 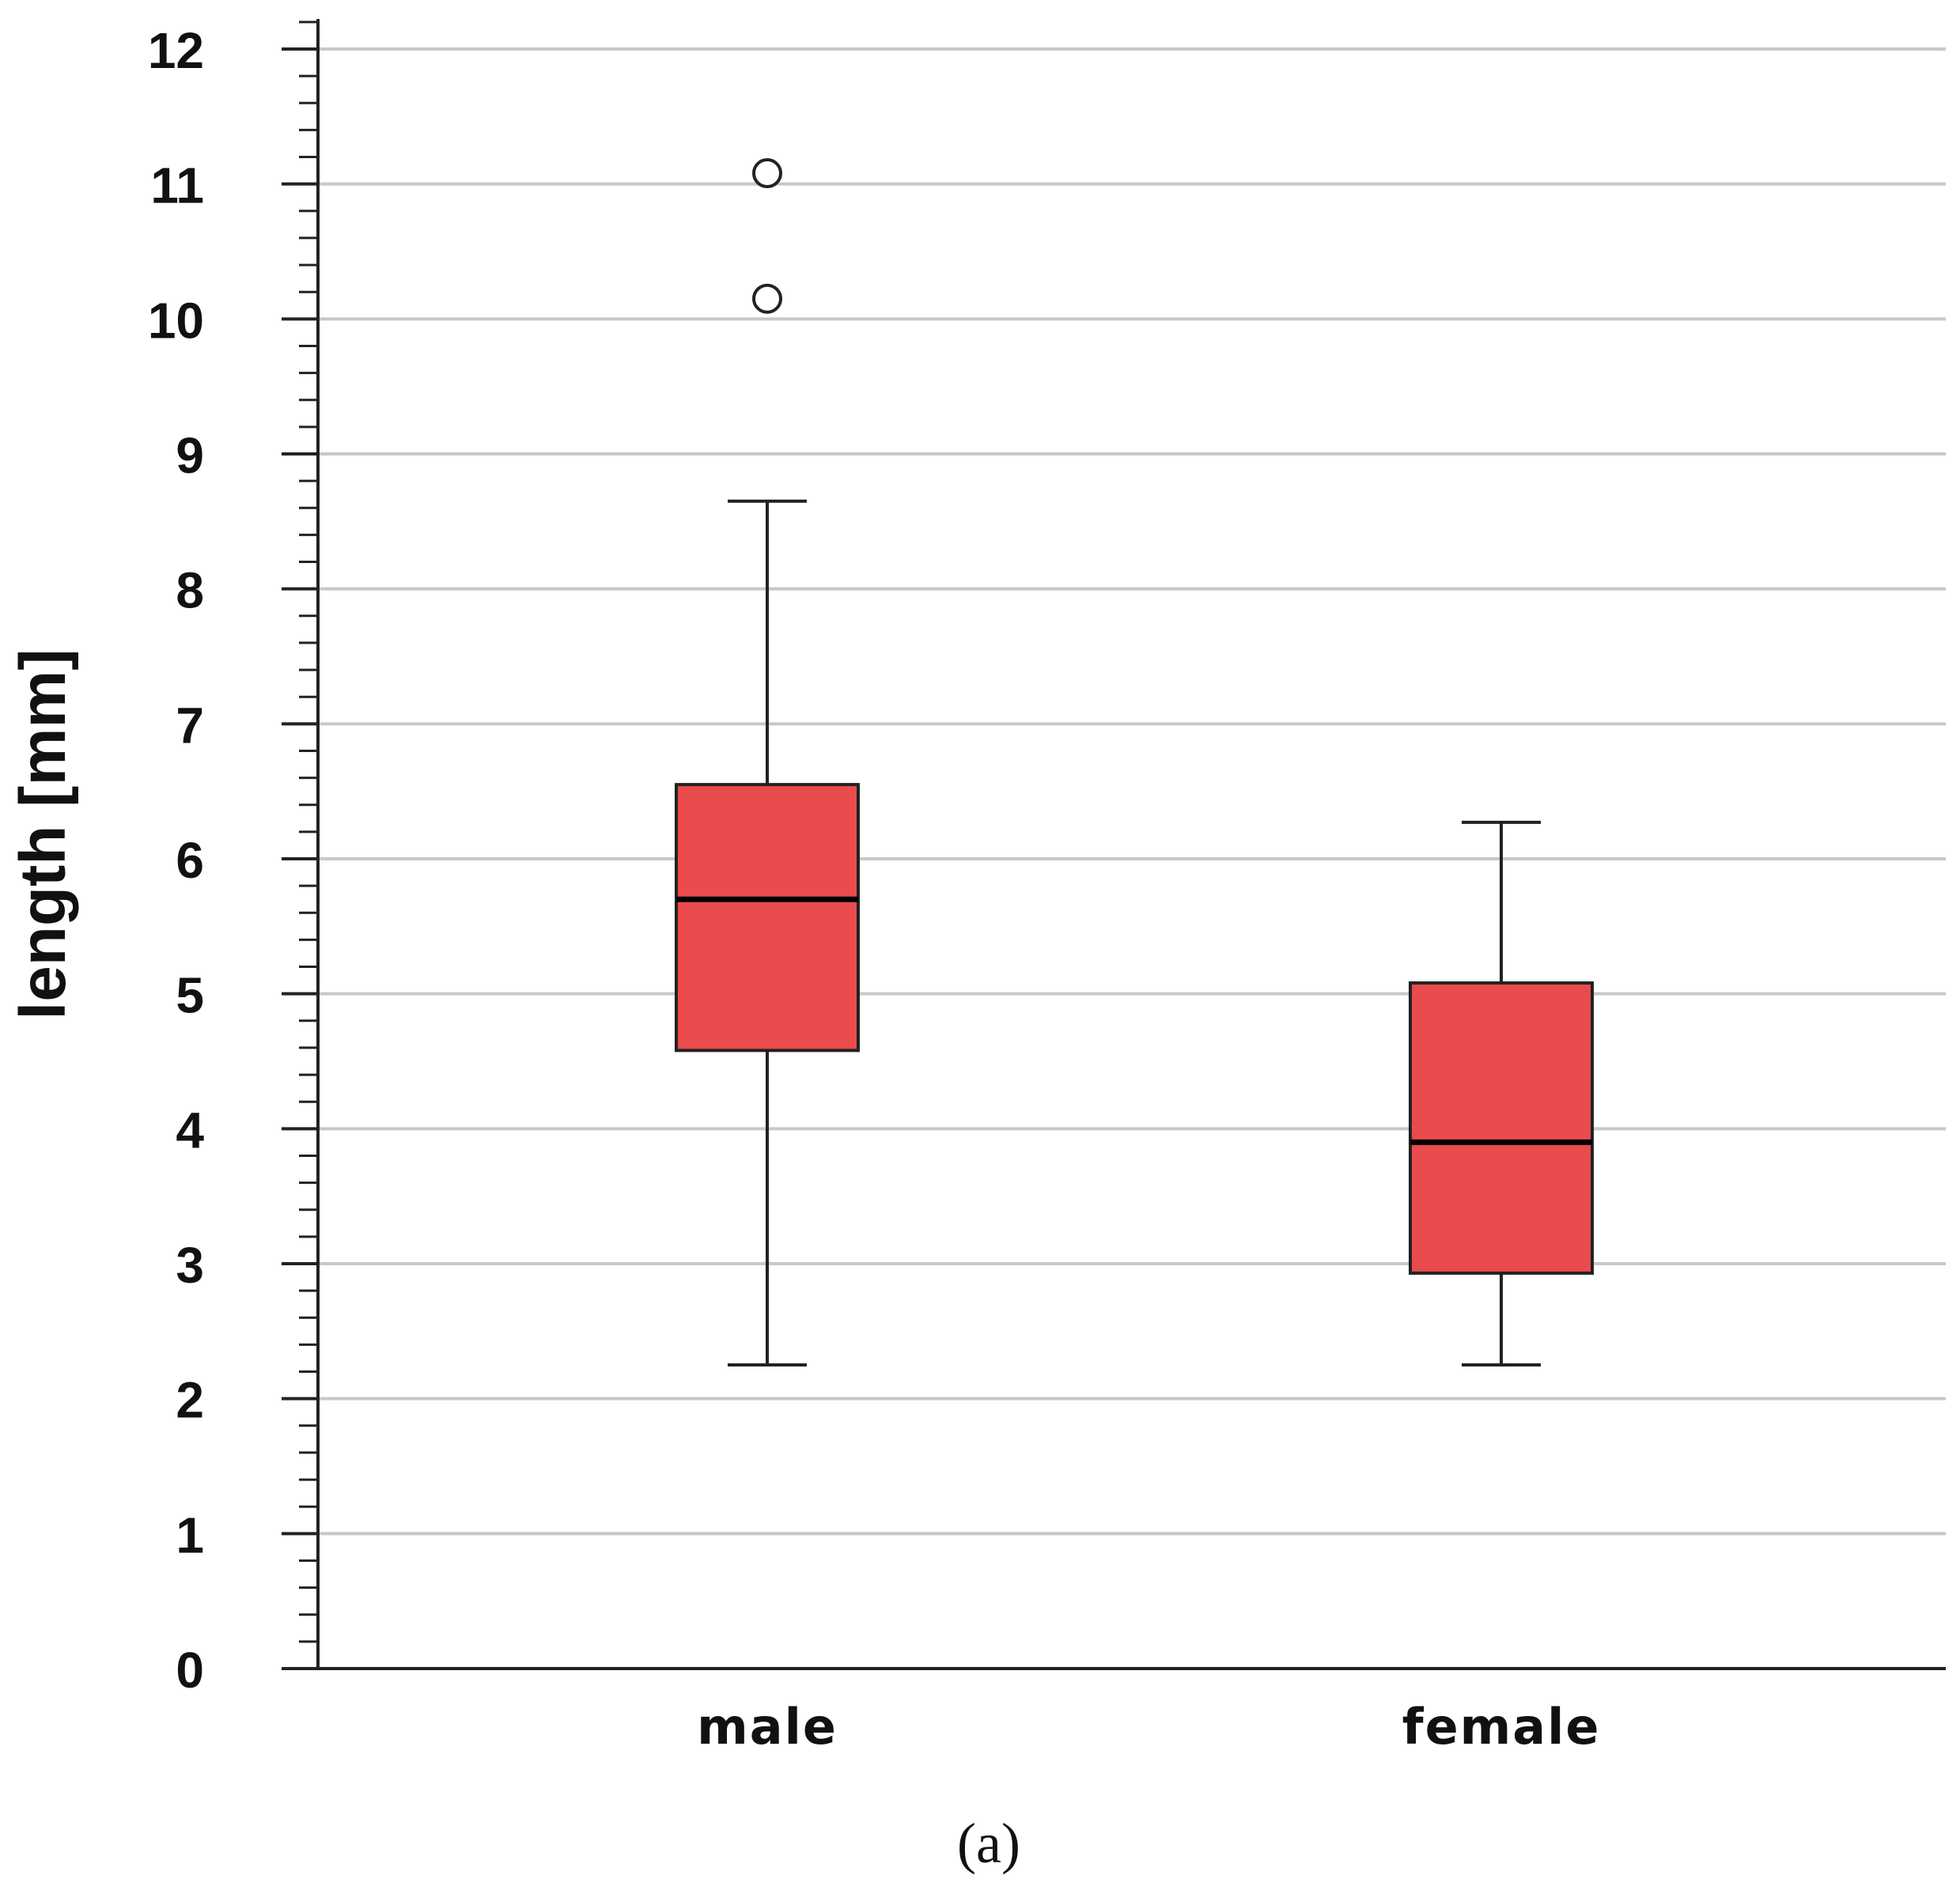 What do you see at coordinates (1501, 1727) in the screenshot?
I see `x-tick-label-female: female` at bounding box center [1501, 1727].